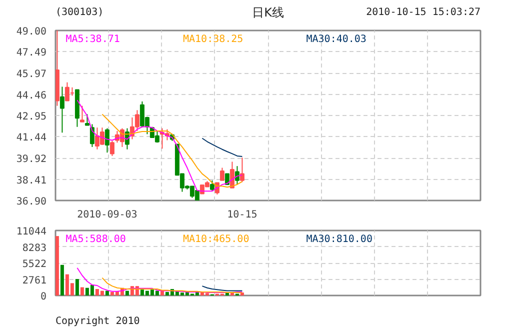 Image resolution: width=505 pixels, height=330 pixels. Describe the element at coordinates (31, 117) in the screenshot. I see `y-tick-label: 42.95` at that location.